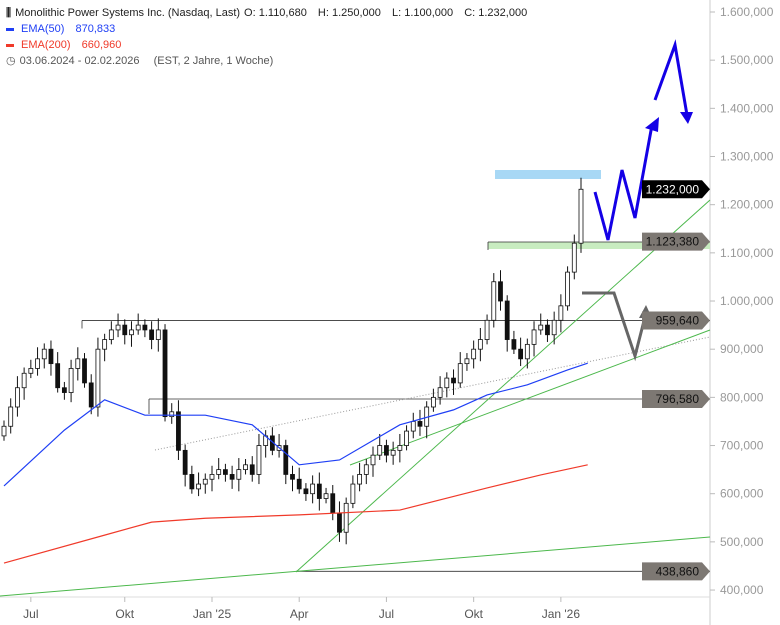  I want to click on ema50-label: EMA(50), so click(43, 29).